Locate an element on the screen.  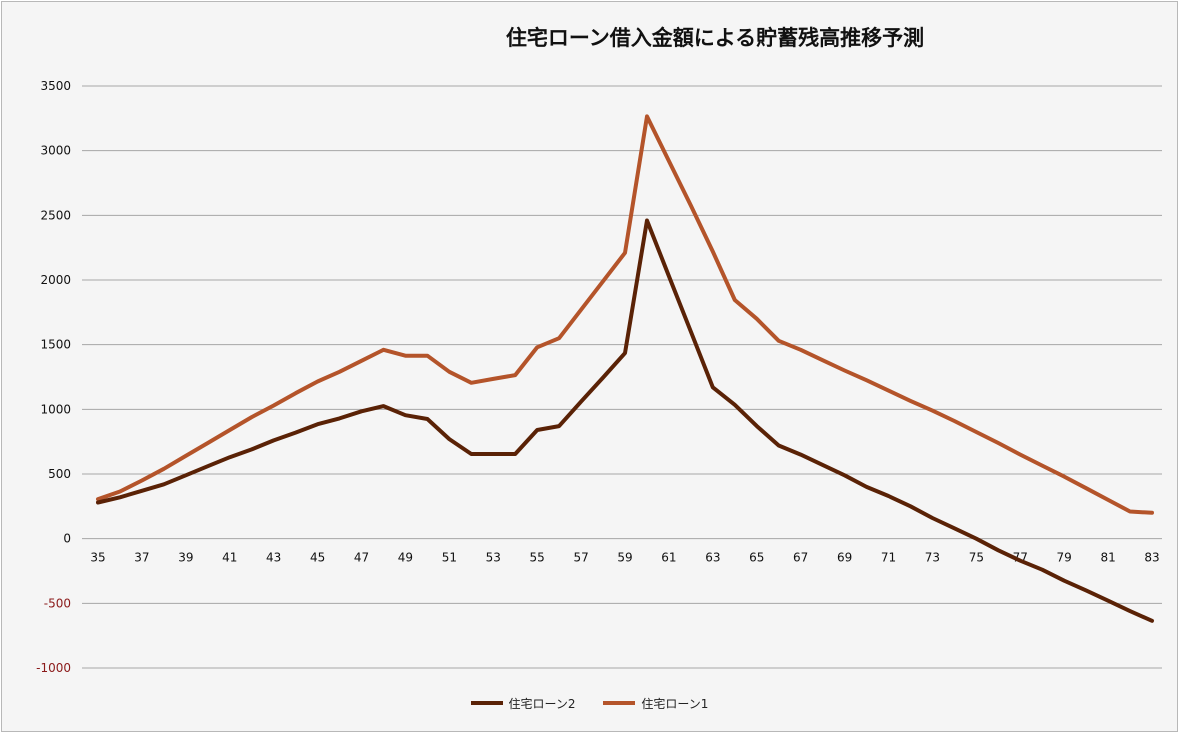
x-tick-label: 49 is located at coordinates (405, 558).